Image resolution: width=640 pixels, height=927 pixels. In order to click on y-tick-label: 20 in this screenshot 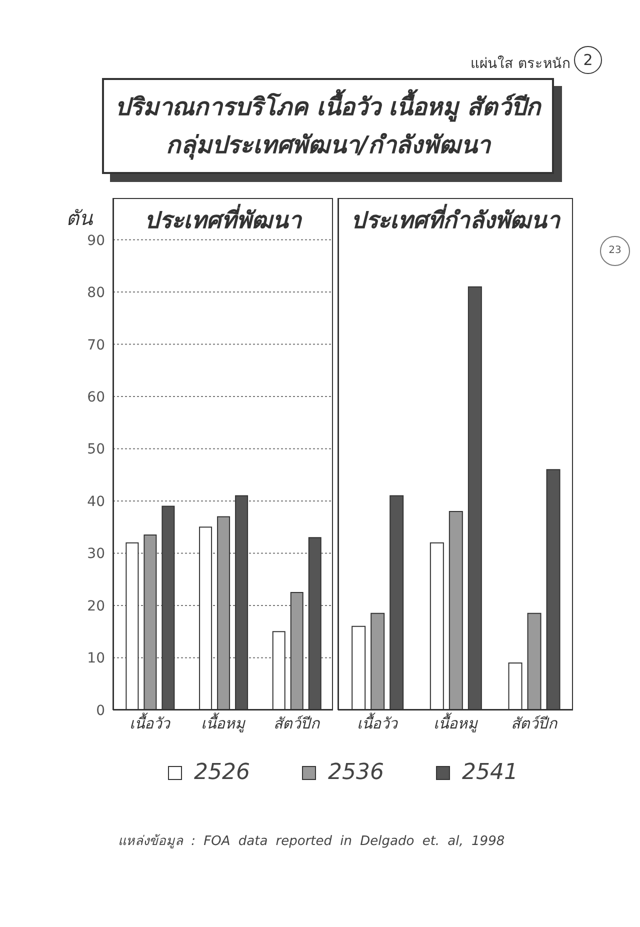, I will do `click(96, 606)`.